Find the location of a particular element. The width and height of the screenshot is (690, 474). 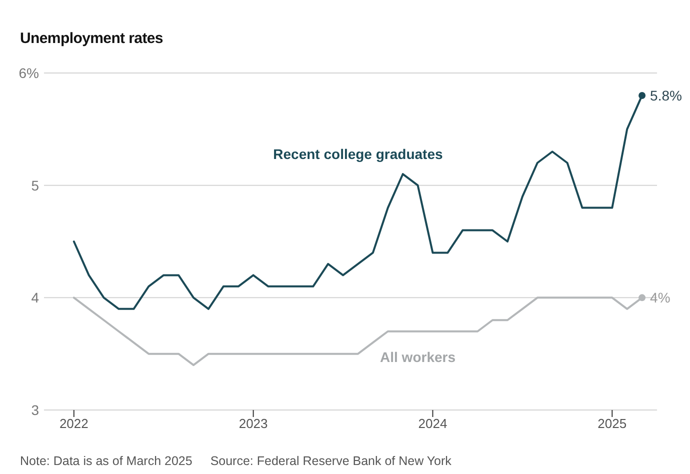

x-tick-label: 2025 is located at coordinates (612, 424).